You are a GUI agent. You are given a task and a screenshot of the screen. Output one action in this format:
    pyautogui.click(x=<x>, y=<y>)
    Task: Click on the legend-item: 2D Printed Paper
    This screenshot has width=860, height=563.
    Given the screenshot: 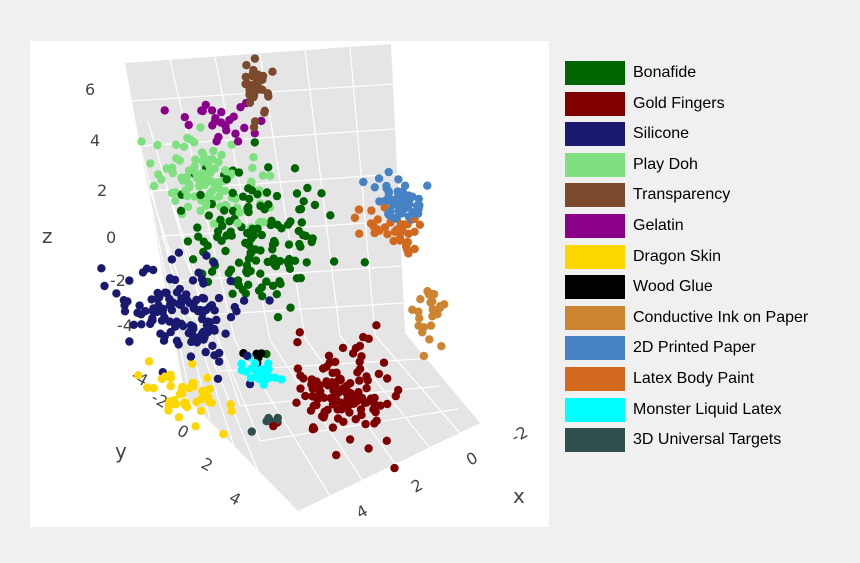 What is the action you would take?
    pyautogui.click(x=660, y=348)
    